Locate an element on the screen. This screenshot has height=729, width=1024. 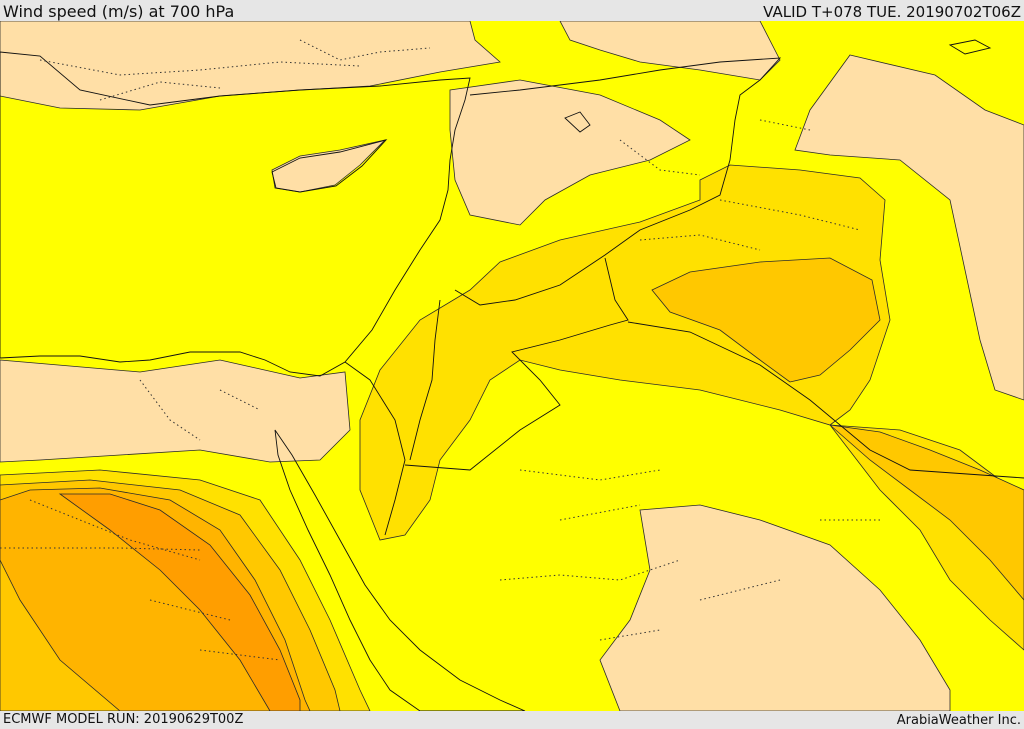
admin-lines-turkey is located at coordinates (235, 70).